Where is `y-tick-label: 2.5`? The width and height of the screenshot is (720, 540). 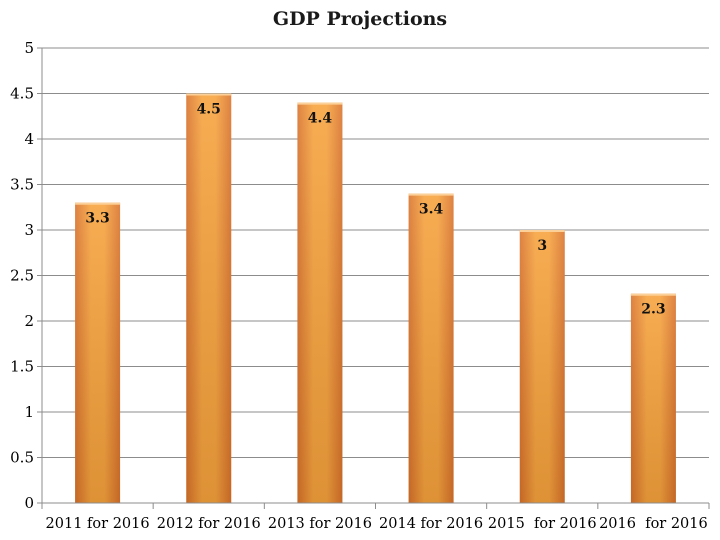 y-tick-label: 2.5 is located at coordinates (22, 276).